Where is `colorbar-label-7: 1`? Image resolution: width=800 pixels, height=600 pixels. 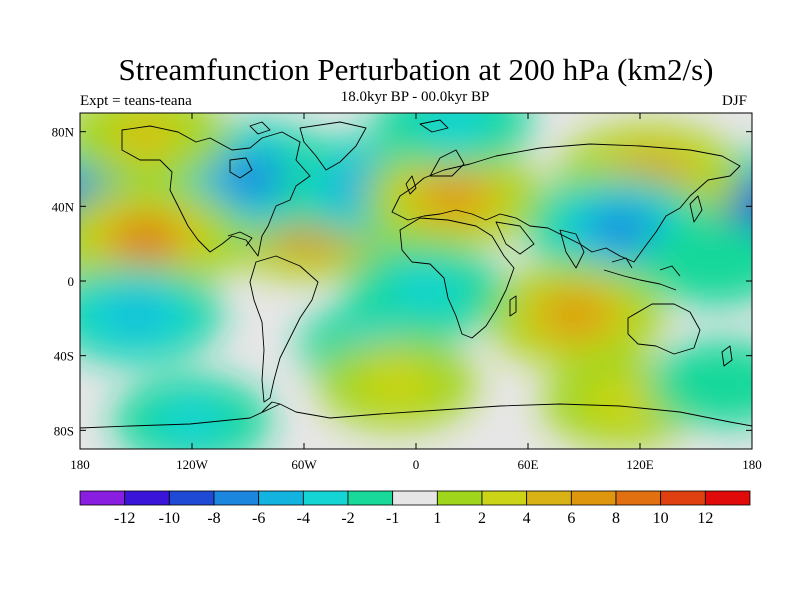 colorbar-label-7: 1 is located at coordinates (437, 518).